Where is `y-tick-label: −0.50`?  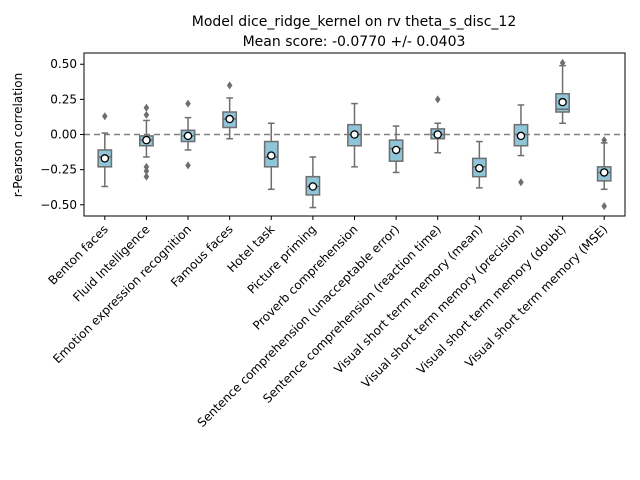 y-tick-label: −0.50 is located at coordinates (58, 205).